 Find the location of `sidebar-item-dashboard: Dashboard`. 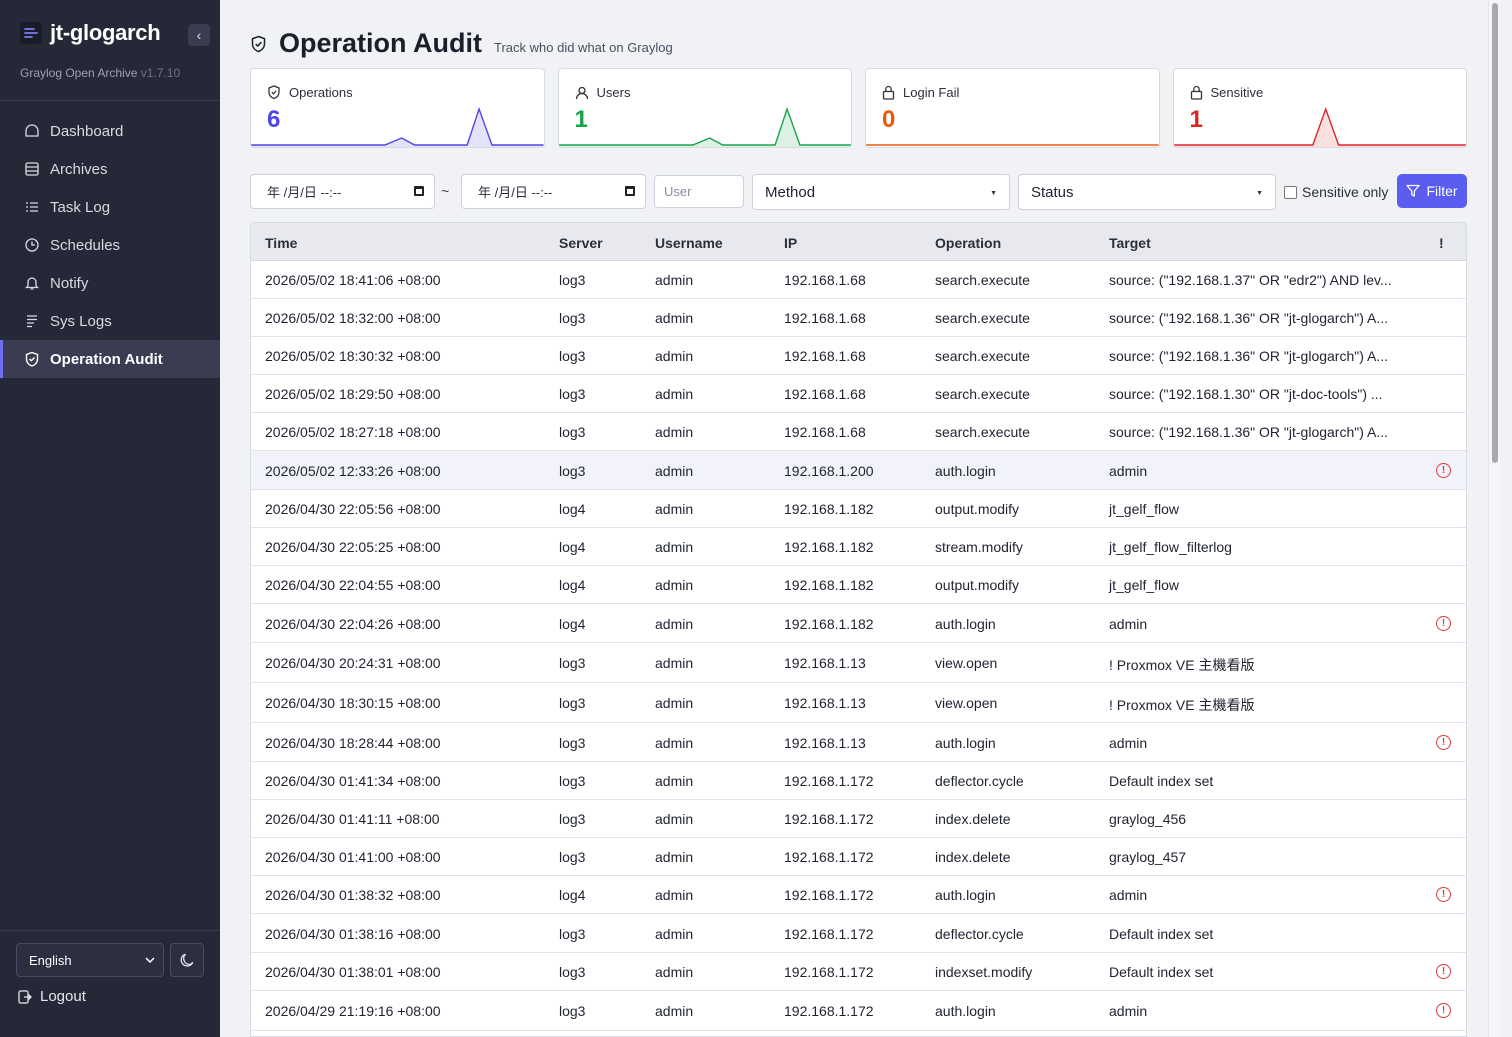

sidebar-item-dashboard: Dashboard is located at coordinates (110, 131).